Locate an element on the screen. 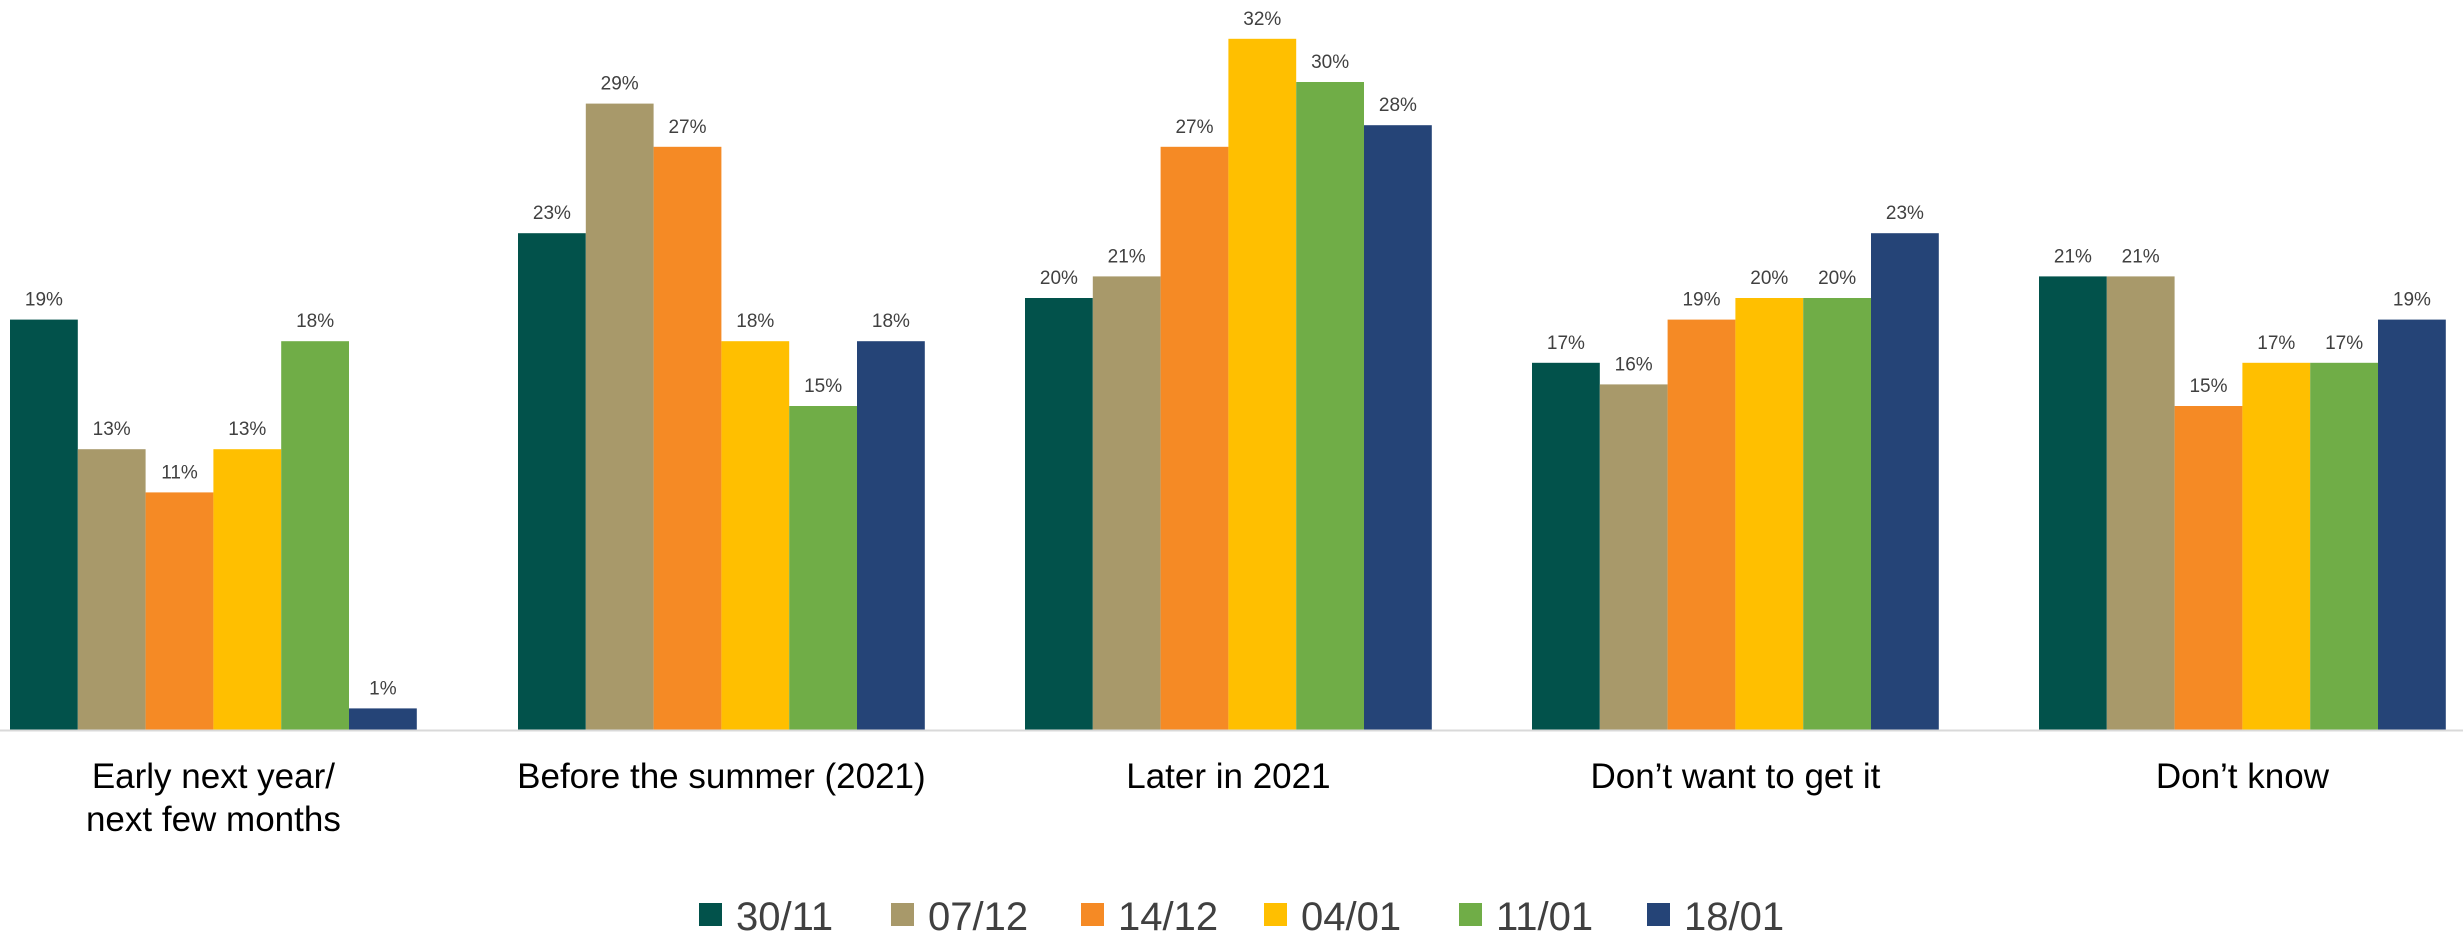 The image size is (2463, 933). value-label: 29% is located at coordinates (620, 84).